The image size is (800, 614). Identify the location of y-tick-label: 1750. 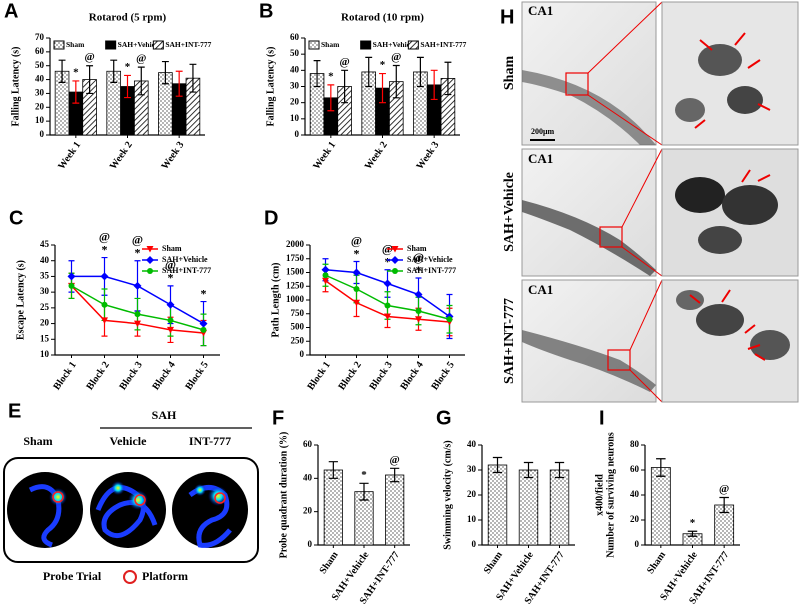
(295, 258).